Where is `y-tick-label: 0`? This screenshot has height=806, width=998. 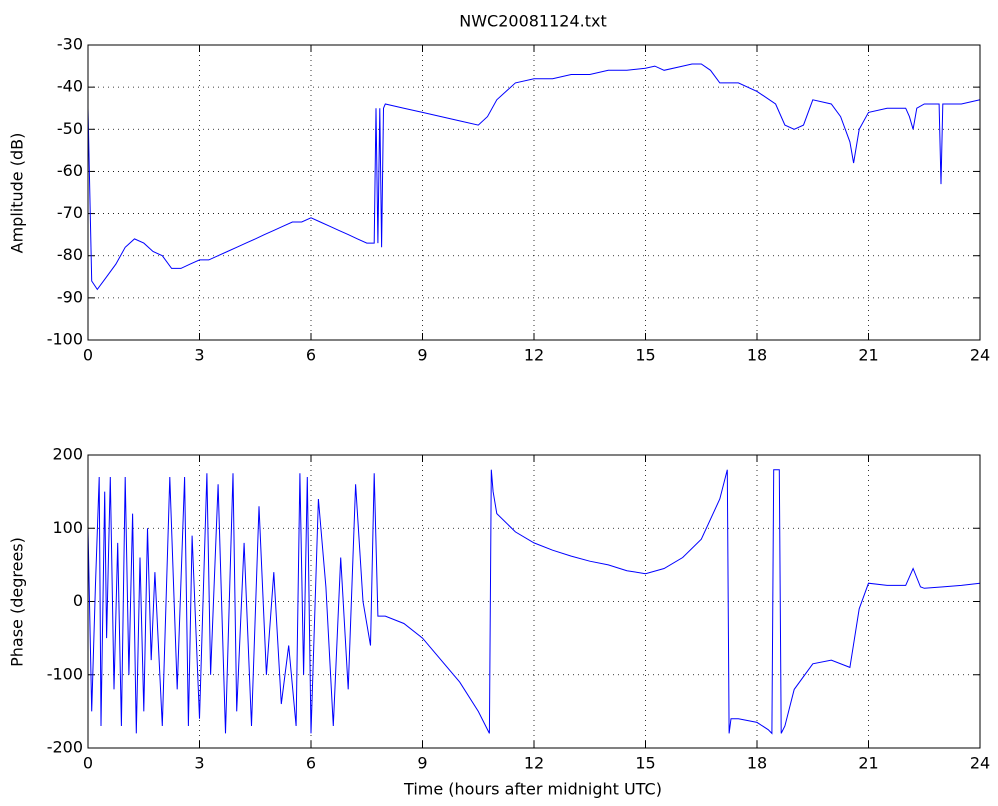
y-tick-label: 0 is located at coordinates (78, 600).